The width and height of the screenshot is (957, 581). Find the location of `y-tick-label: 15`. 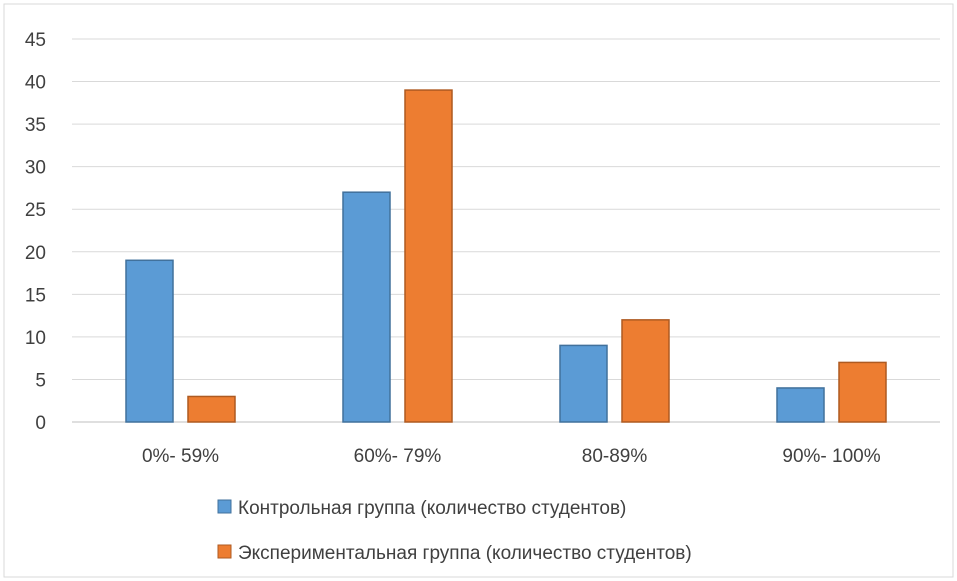

y-tick-label: 15 is located at coordinates (35, 295).